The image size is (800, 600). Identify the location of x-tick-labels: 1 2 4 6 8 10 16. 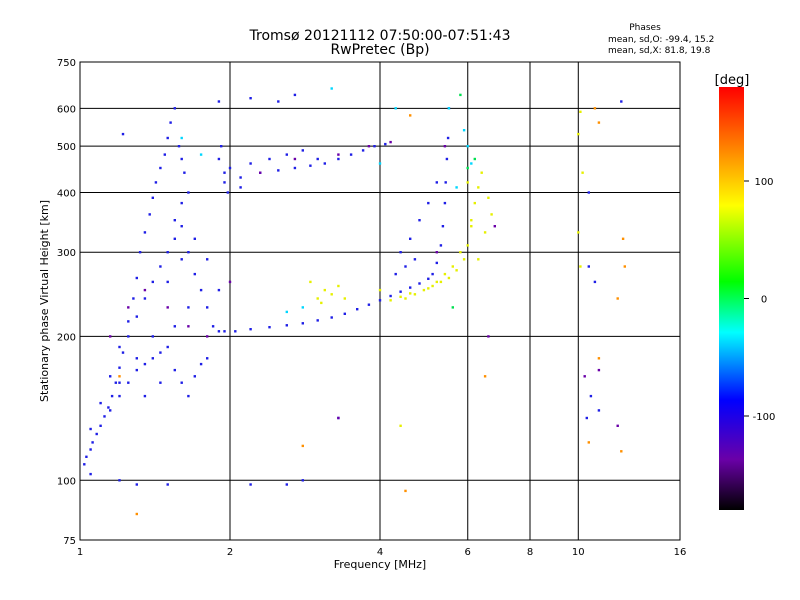
(382, 552).